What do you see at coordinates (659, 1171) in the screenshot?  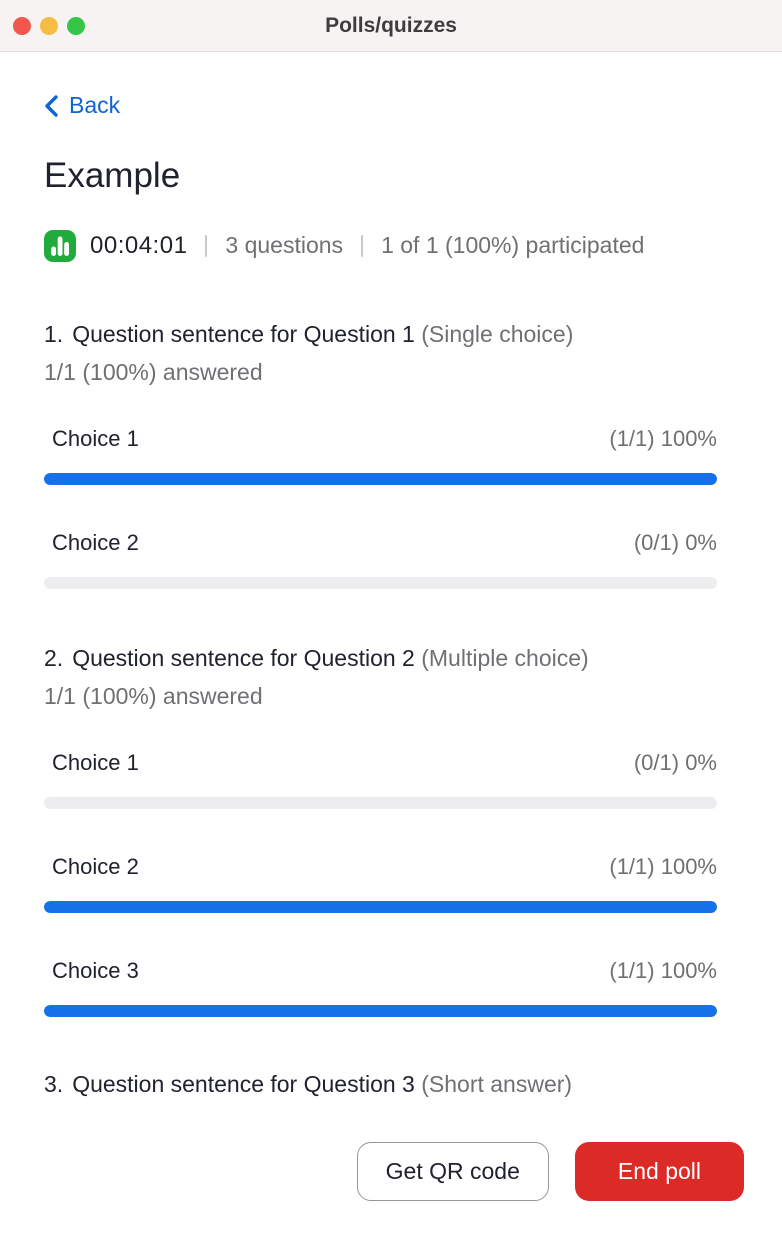 I see `end-poll-button: End poll` at bounding box center [659, 1171].